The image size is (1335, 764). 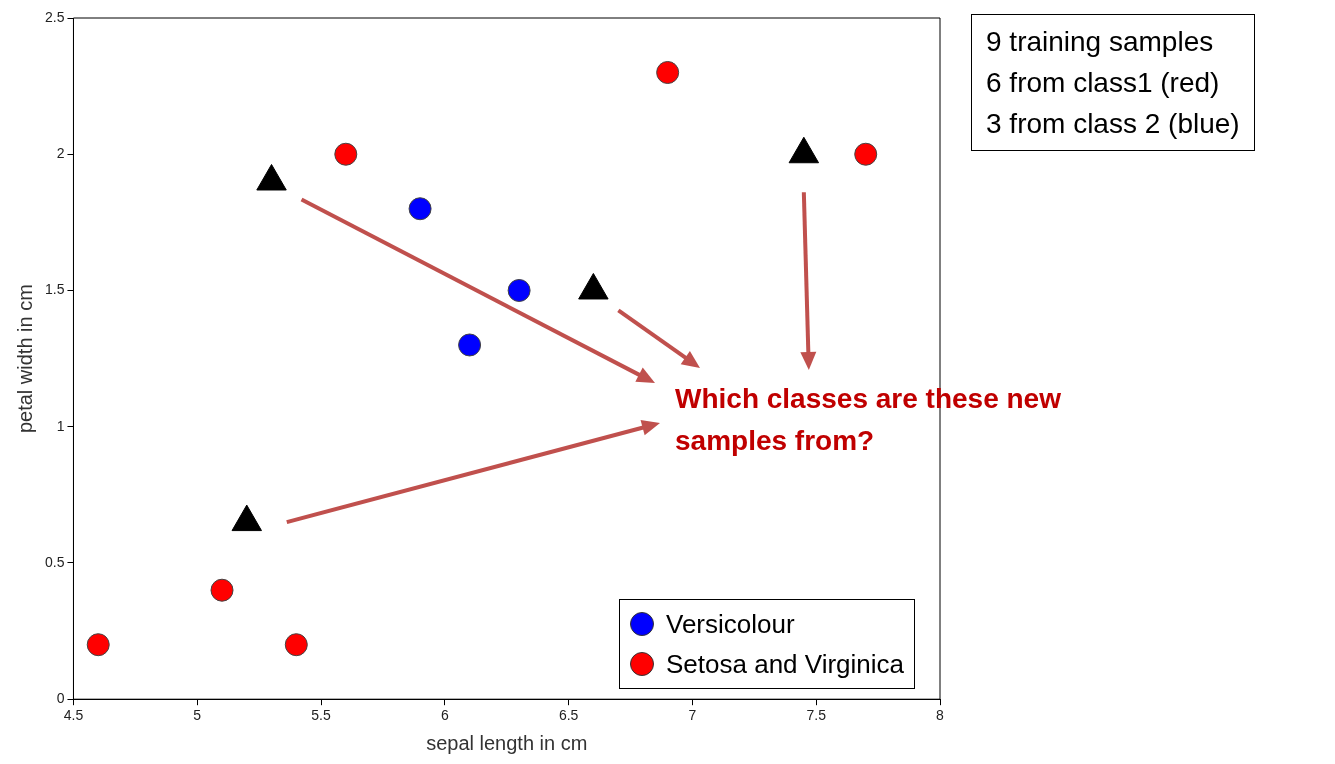 I want to click on y-tick-label: 2, so click(x=60, y=153).